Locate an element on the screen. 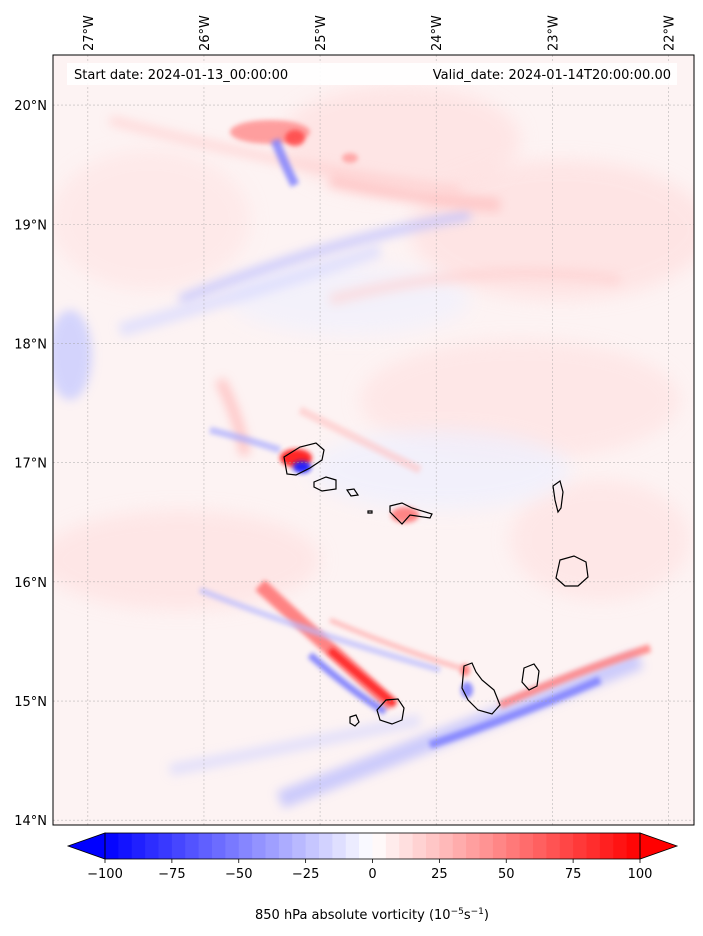  island-outline-sao-vicente is located at coordinates (325, 484).